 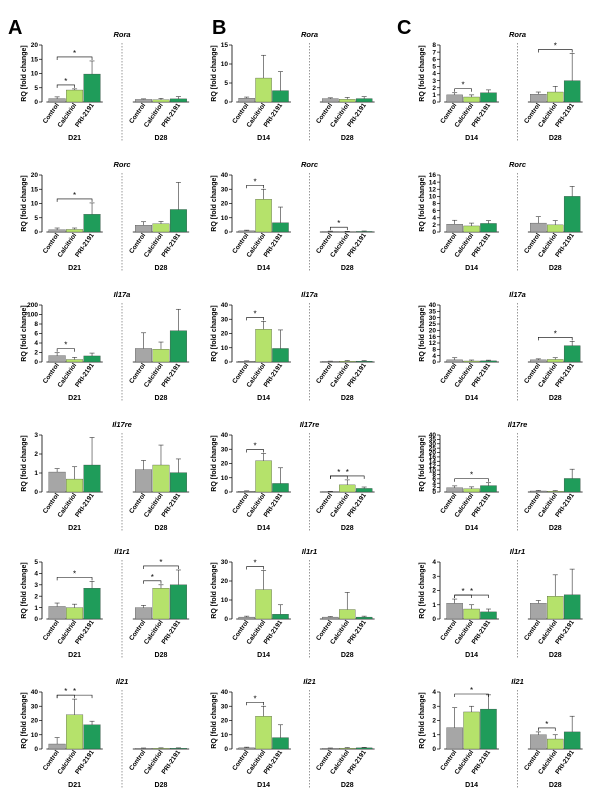 I want to click on y-tick-label: 6, so click(x=434, y=59).